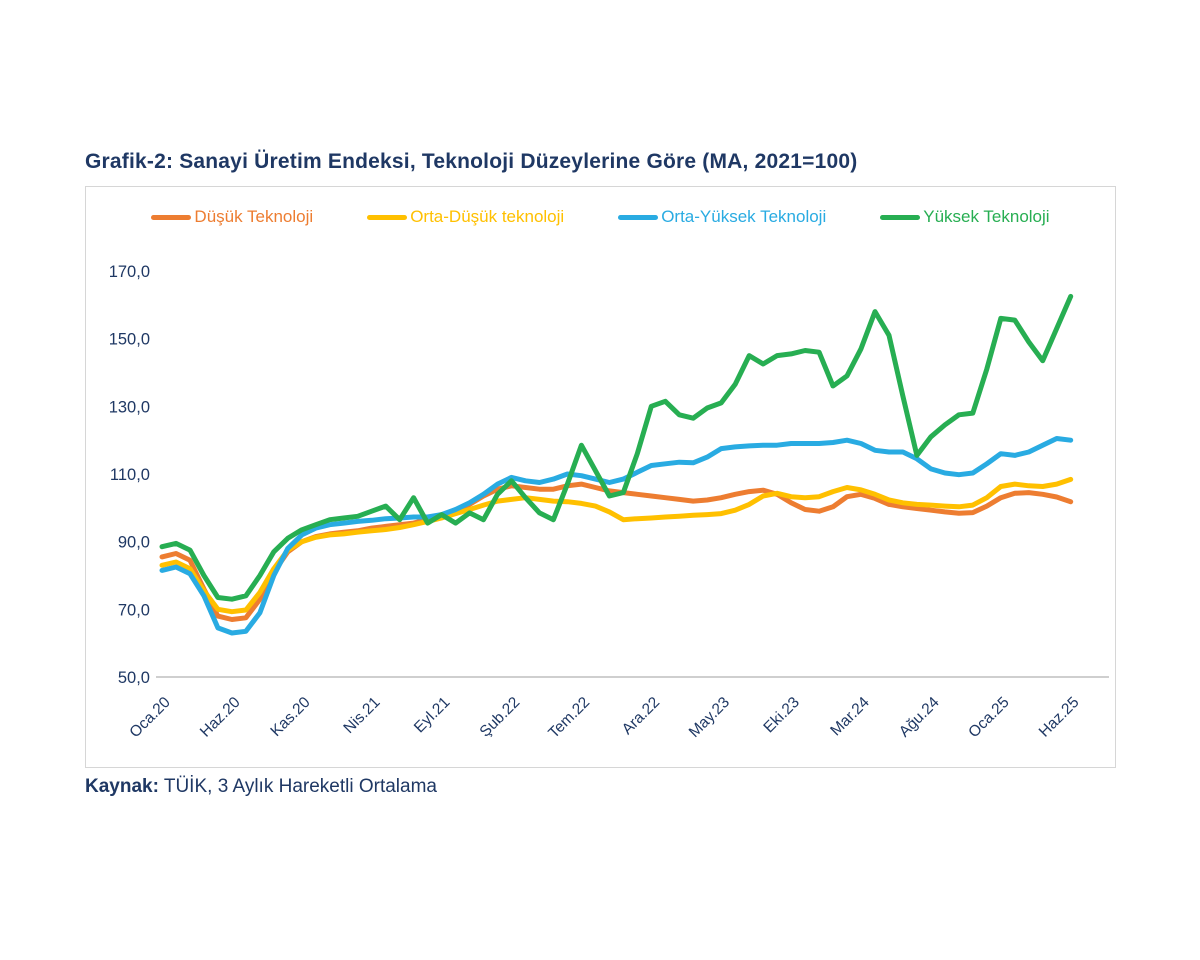 This screenshot has width=1200, height=960. What do you see at coordinates (122, 786) in the screenshot?
I see `source-label: Kaynak:` at bounding box center [122, 786].